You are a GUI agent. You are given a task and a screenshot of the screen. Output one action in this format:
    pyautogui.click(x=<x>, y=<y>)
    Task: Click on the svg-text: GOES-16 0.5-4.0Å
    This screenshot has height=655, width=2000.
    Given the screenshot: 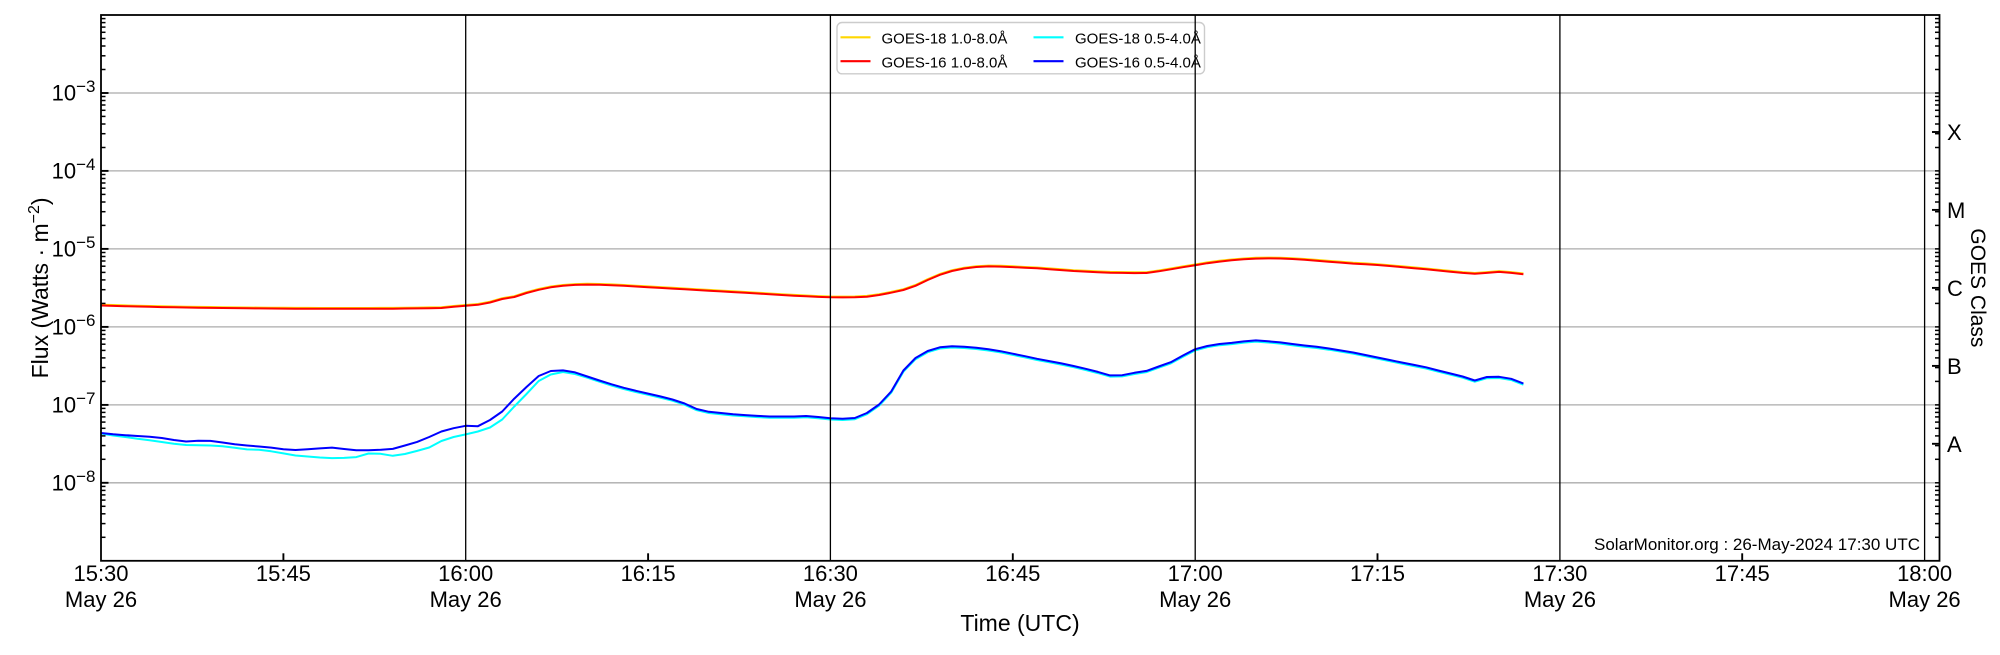 What is the action you would take?
    pyautogui.click(x=1138, y=62)
    